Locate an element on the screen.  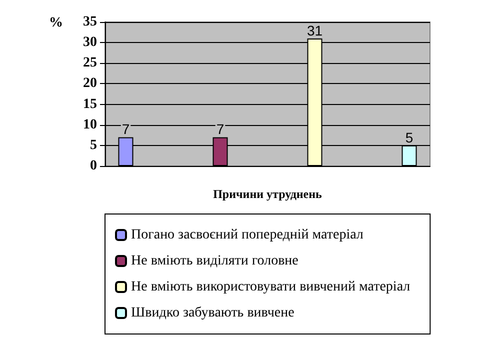
legend-label: Не вміють використовувати вивчений матеріал is located at coordinates (270, 287).